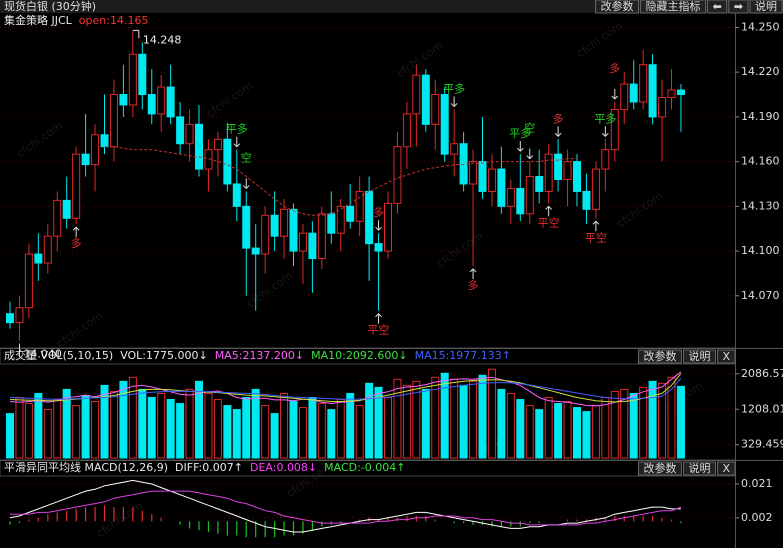 The image size is (783, 548). I want to click on button: ➡, so click(738, 7).